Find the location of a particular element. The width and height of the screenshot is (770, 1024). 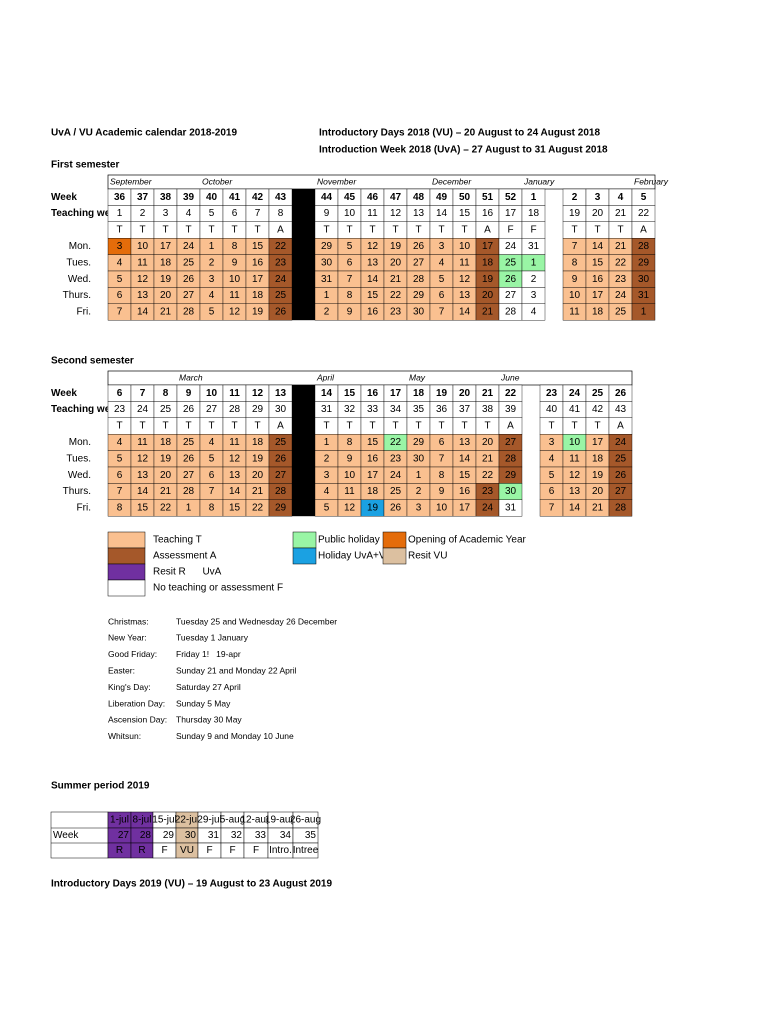

legend-label: Resit R UvA is located at coordinates (187, 572).